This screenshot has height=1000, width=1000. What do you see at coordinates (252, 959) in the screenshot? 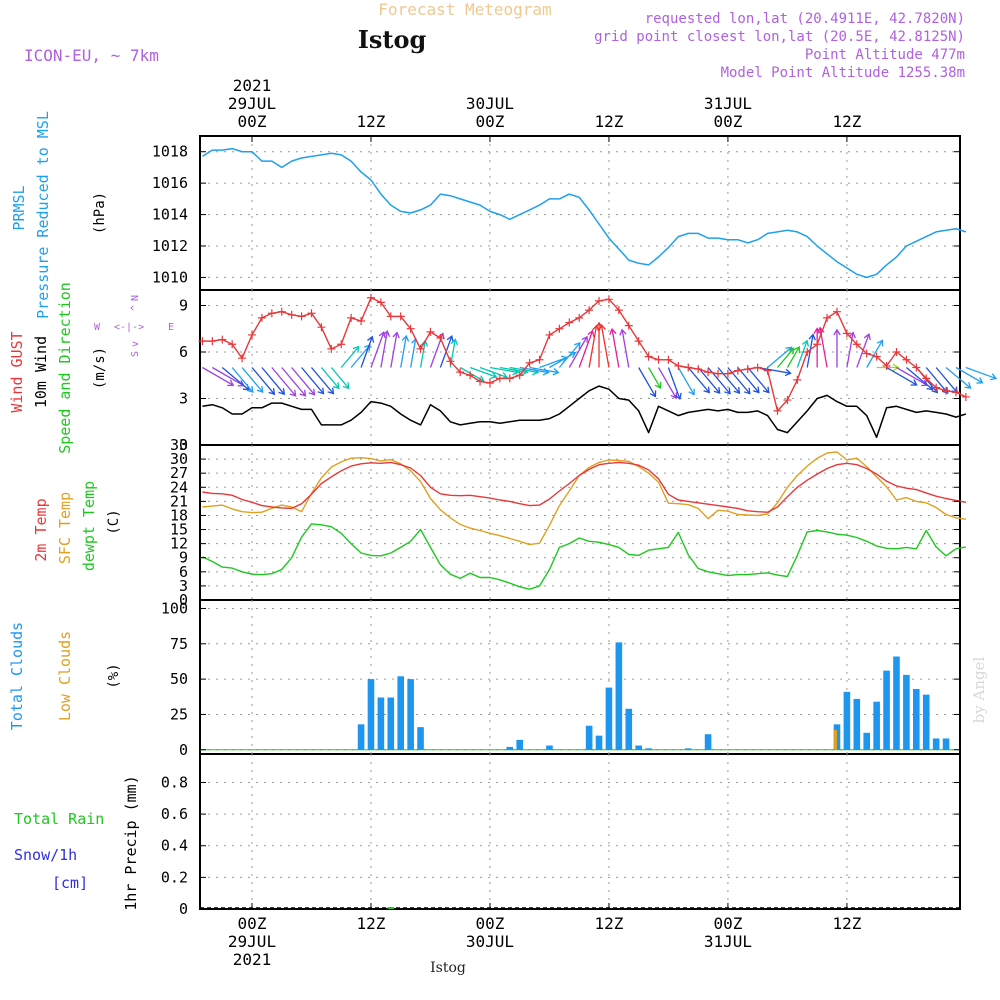
I see `time-label-bottom: 2021` at bounding box center [252, 959].